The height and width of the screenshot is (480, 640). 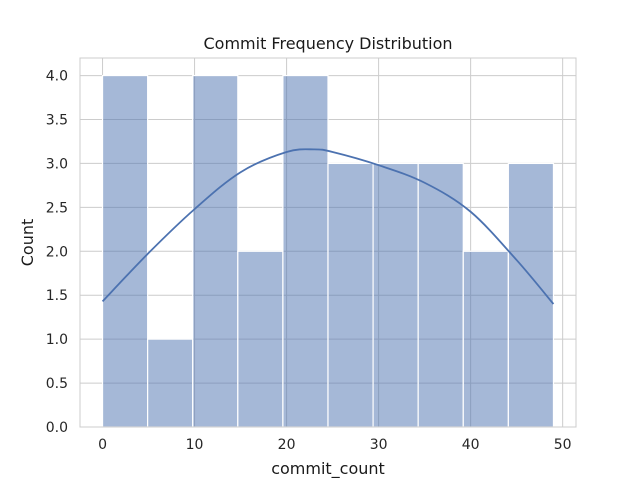 What do you see at coordinates (328, 469) in the screenshot?
I see `x-axis-label: commit_count` at bounding box center [328, 469].